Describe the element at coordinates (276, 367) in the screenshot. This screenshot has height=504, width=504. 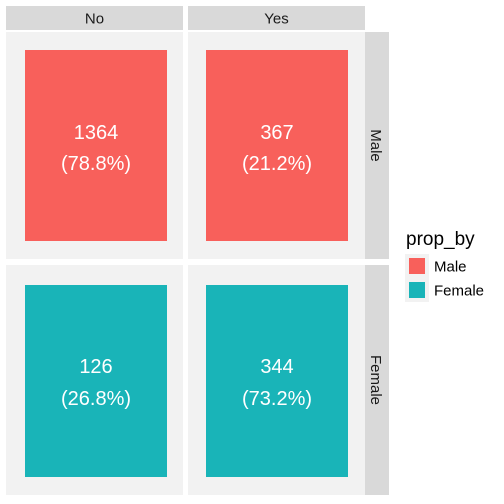
I see `count-label-female-yes: 344` at that location.